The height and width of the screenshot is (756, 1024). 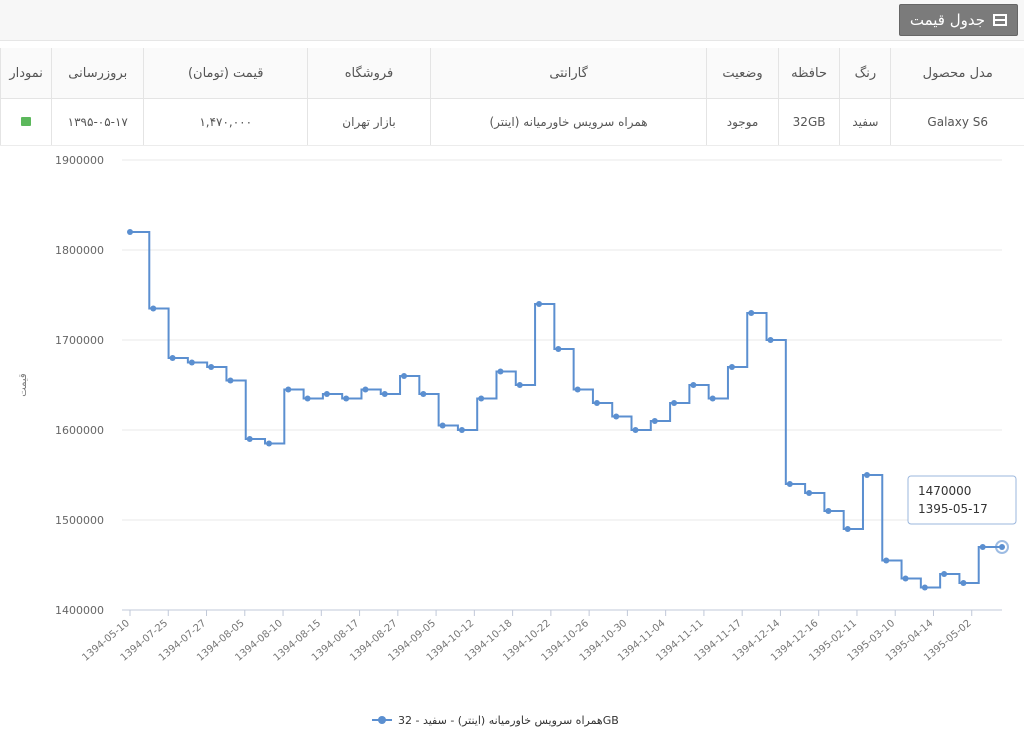 What do you see at coordinates (225, 73) in the screenshot?
I see `col-price: قیمت (تومان)` at bounding box center [225, 73].